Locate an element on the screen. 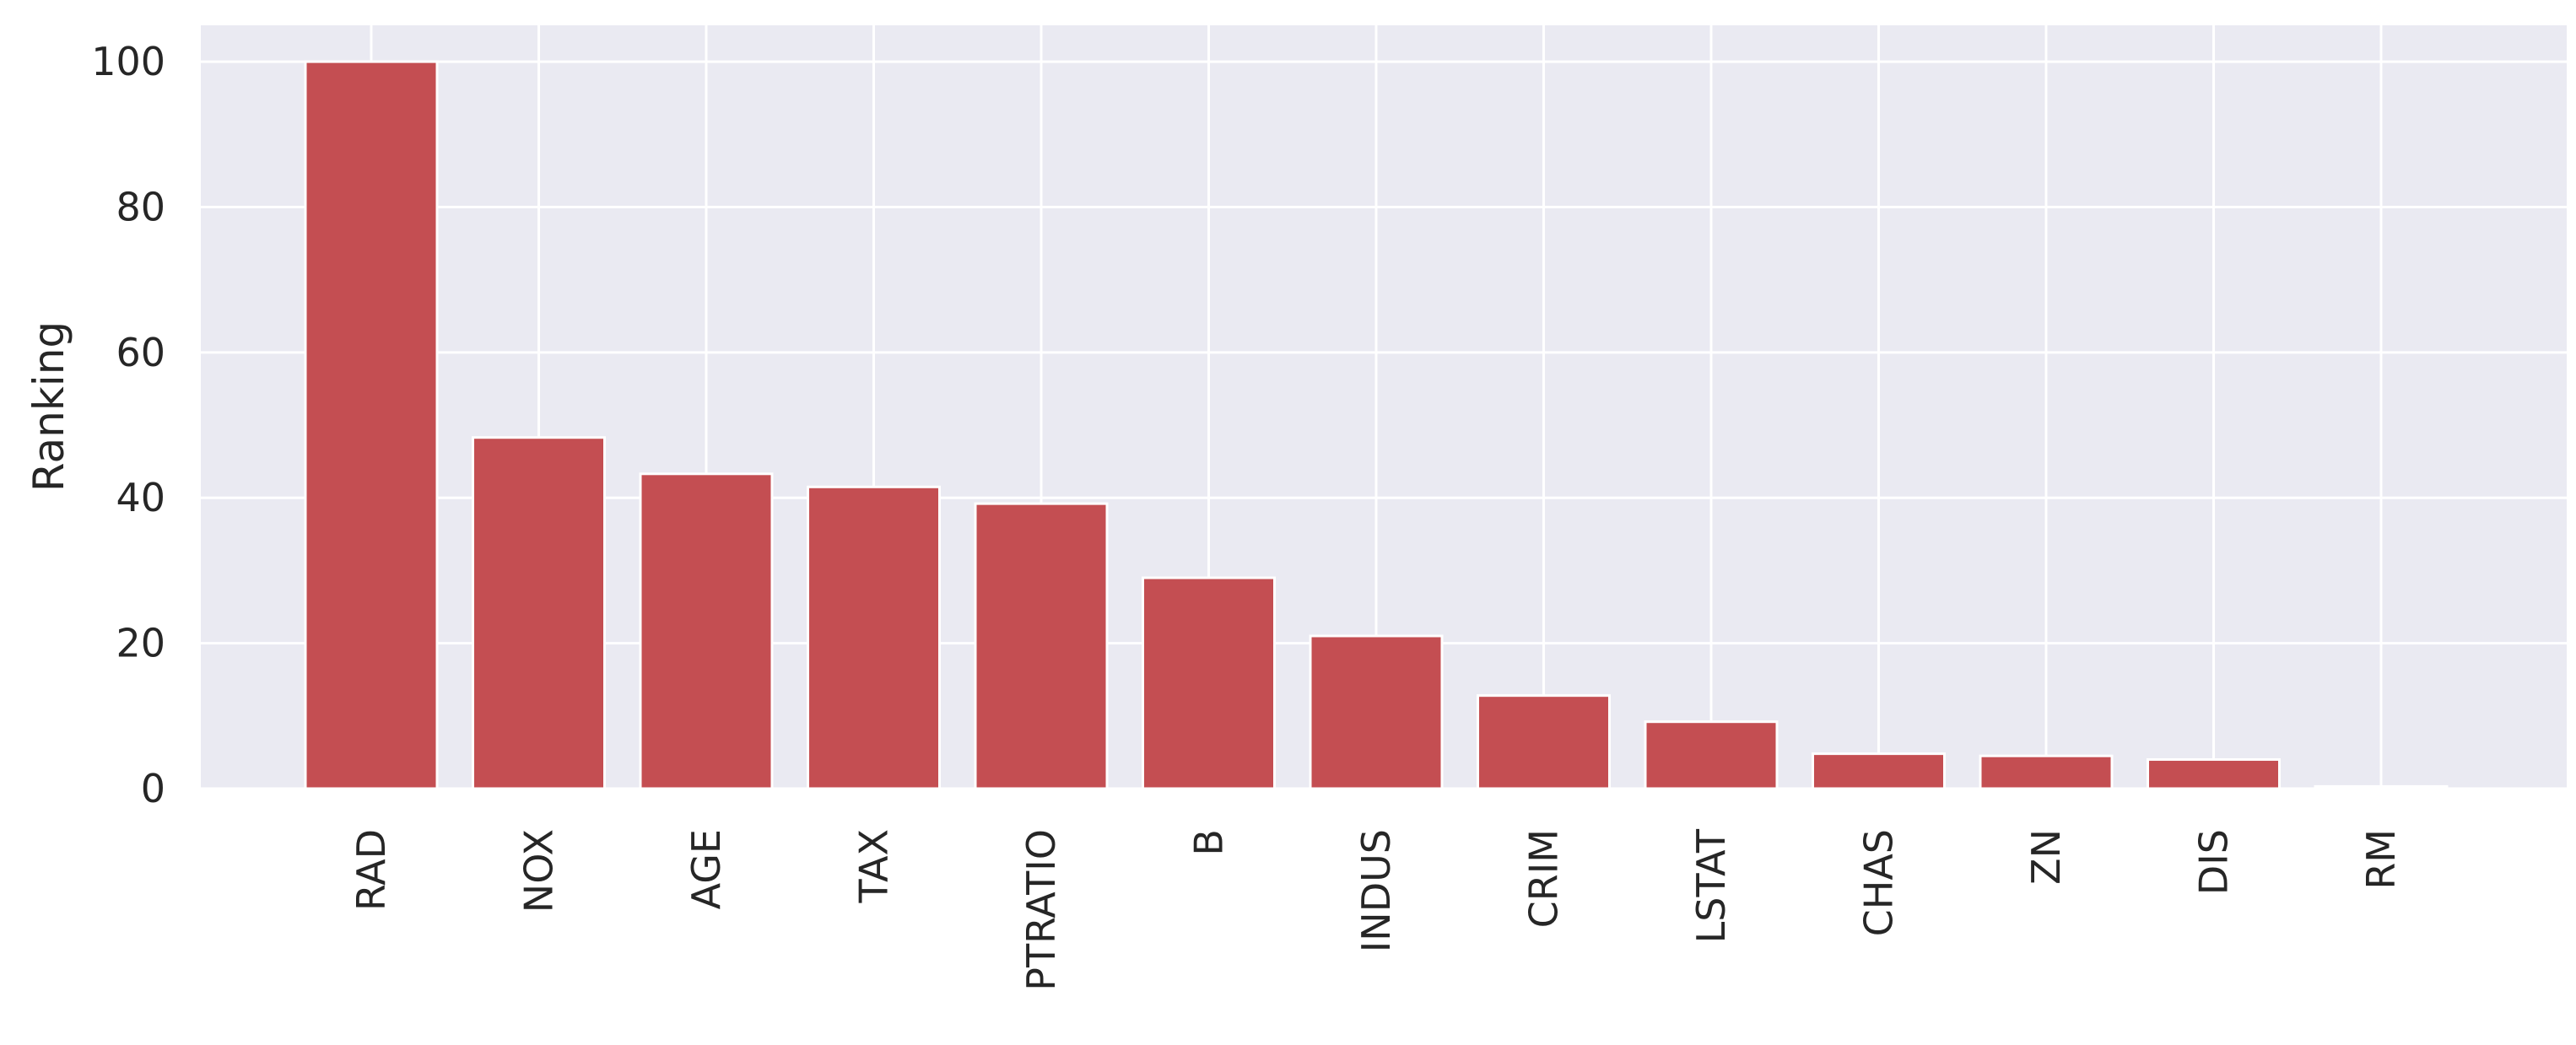 The image size is (2576, 1045). x-tick-label: RAD is located at coordinates (371, 870).